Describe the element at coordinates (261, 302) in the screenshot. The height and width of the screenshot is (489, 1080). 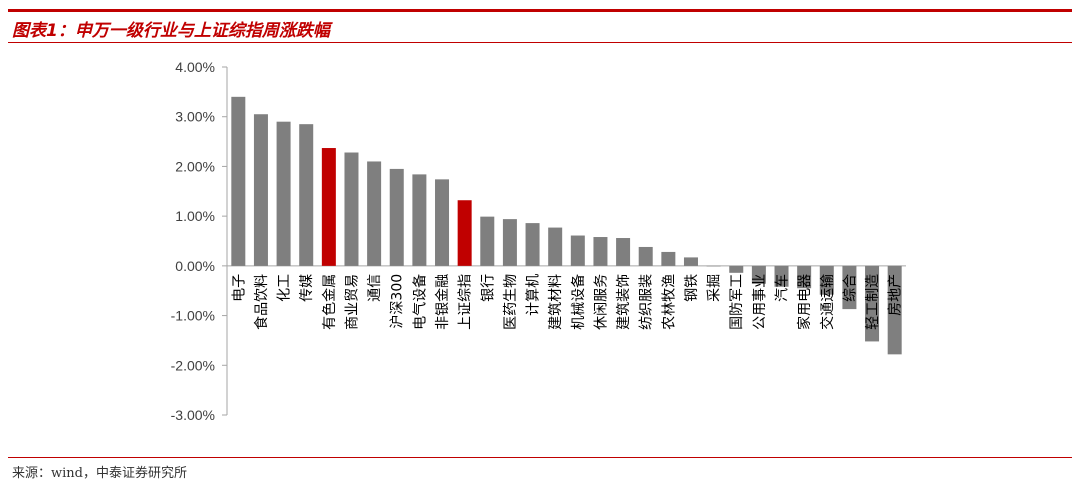
I see `category-label: 食品饮料` at that location.